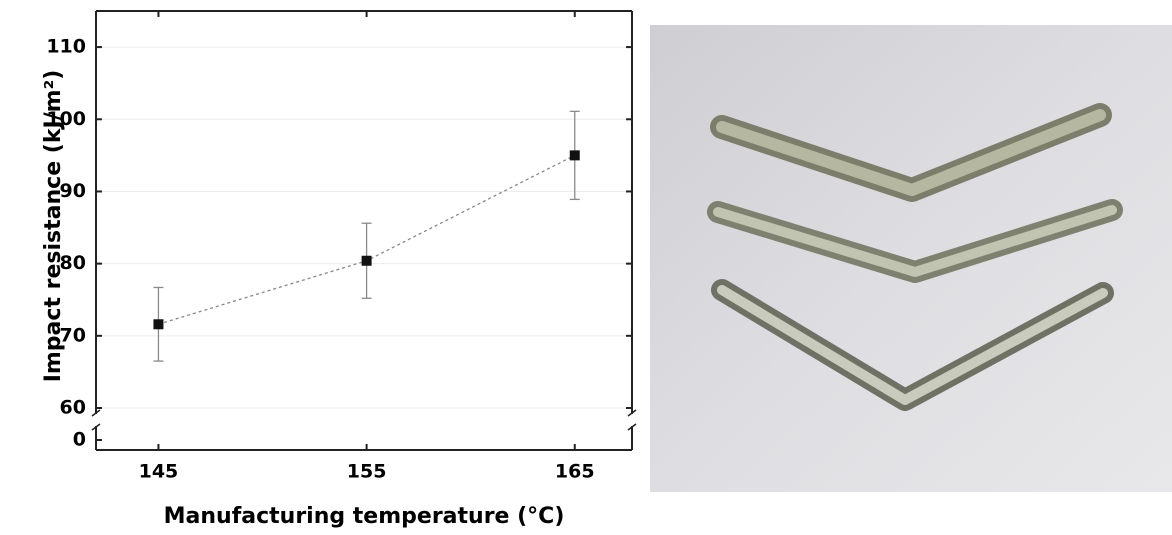 The height and width of the screenshot is (535, 1172). I want to click on y-tick-label: 70, so click(73, 335).